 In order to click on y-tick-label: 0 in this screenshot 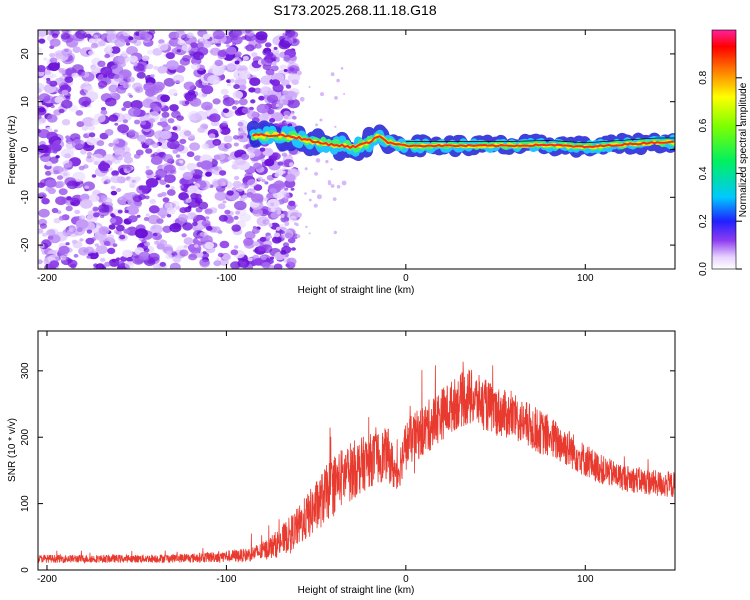, I will do `click(25, 149)`.